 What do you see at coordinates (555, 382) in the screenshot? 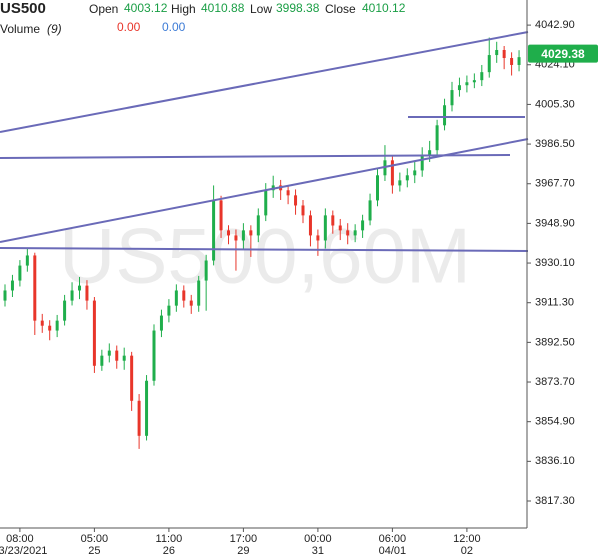
I see `y-tick-label: 3873.70` at bounding box center [555, 382].